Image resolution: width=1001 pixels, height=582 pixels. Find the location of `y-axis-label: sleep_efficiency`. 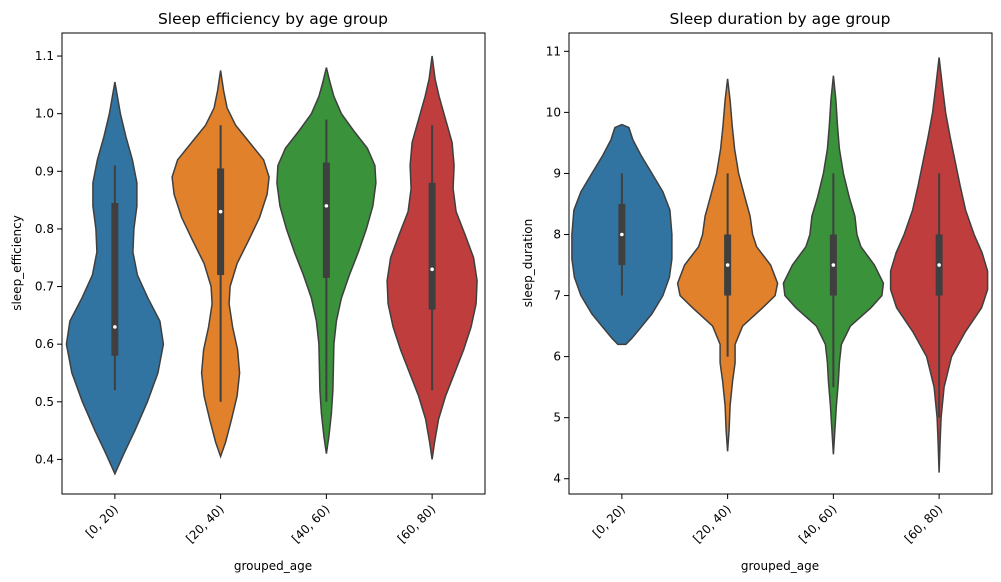

y-axis-label: sleep_efficiency is located at coordinates (17, 263).